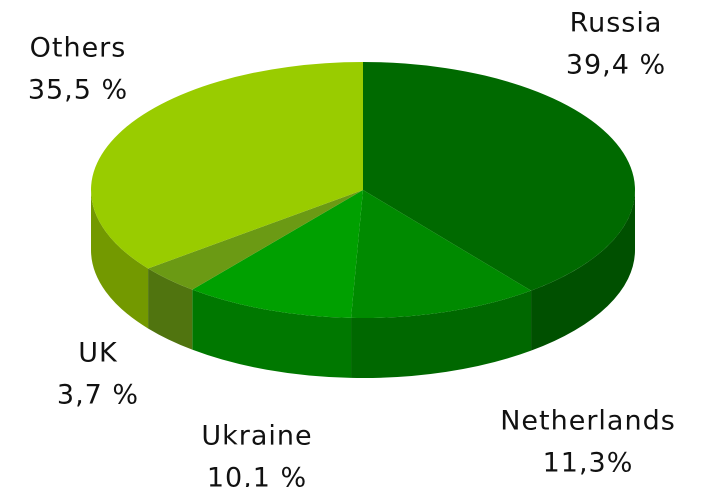  I want to click on slice-value-label: 11,3%, so click(588, 463).